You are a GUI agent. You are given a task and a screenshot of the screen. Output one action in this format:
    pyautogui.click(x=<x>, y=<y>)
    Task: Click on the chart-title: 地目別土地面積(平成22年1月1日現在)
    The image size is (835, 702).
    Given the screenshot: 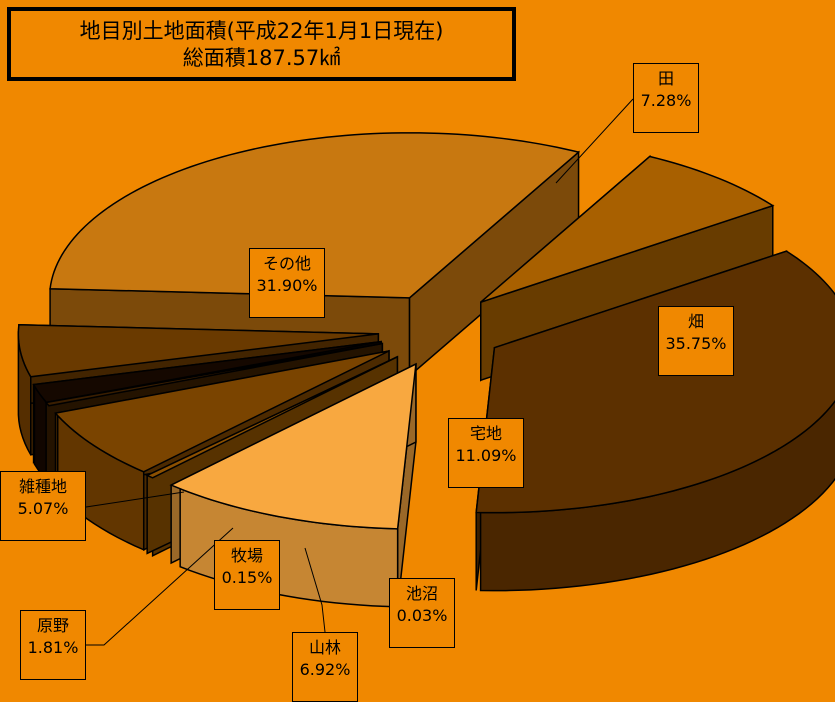 What is the action you would take?
    pyautogui.click(x=261, y=31)
    